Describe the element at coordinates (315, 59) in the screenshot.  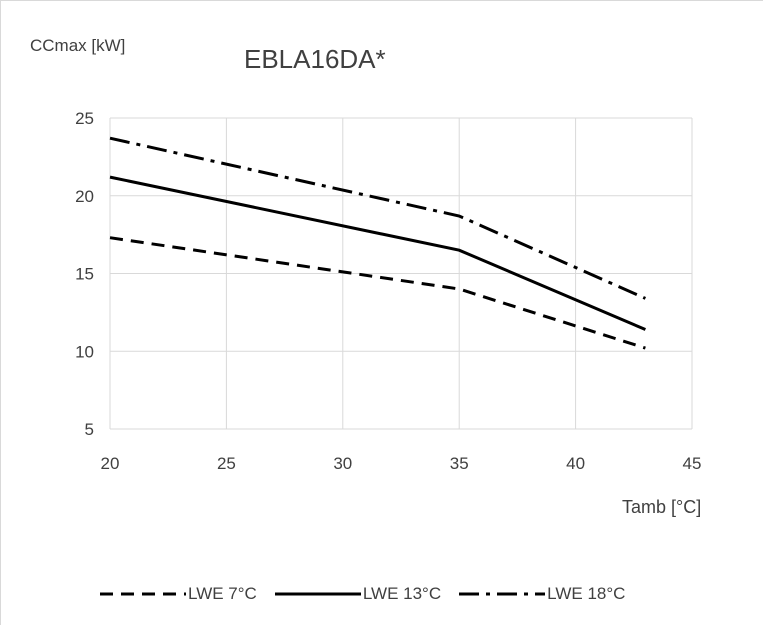
I see `chart-title: EBLA16DA*` at that location.